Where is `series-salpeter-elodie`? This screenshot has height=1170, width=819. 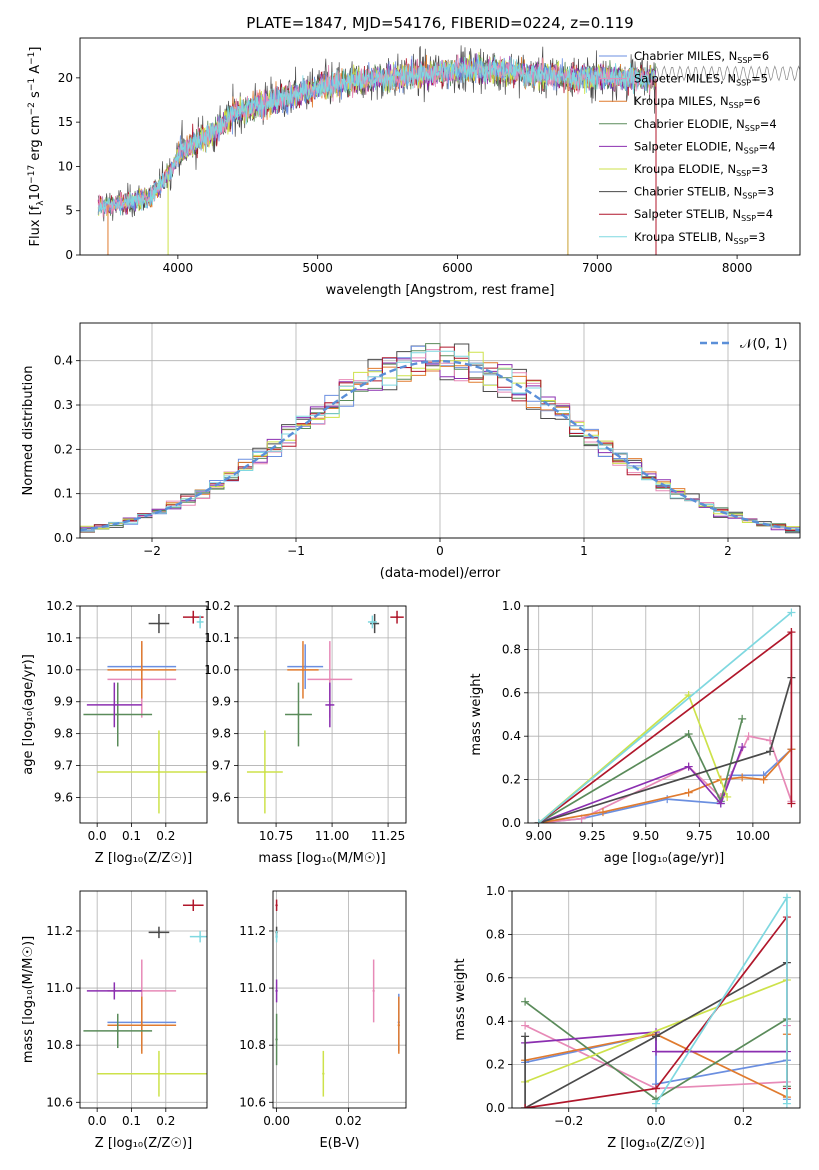
series-salpeter-elodie is located at coordinates (640, 784).